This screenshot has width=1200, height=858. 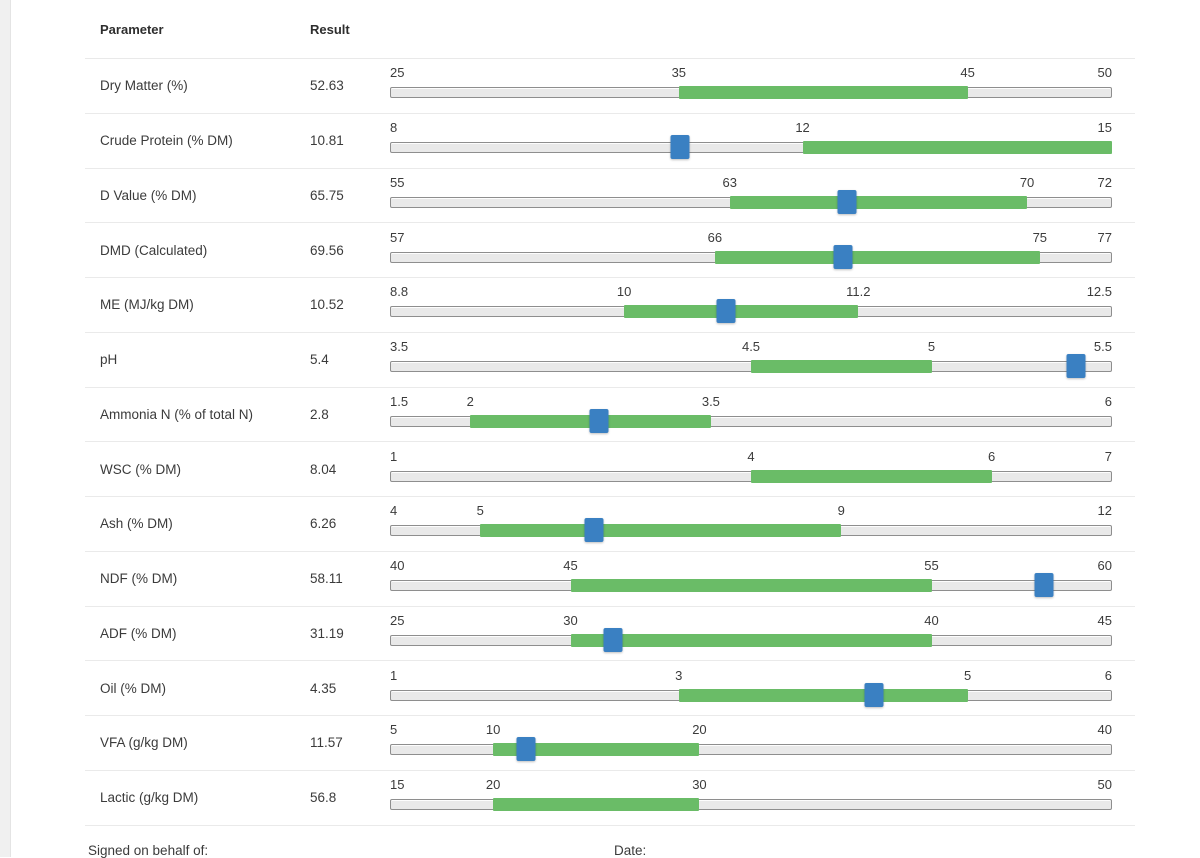 I want to click on range-cell: 4 5 9 12, so click(x=751, y=523).